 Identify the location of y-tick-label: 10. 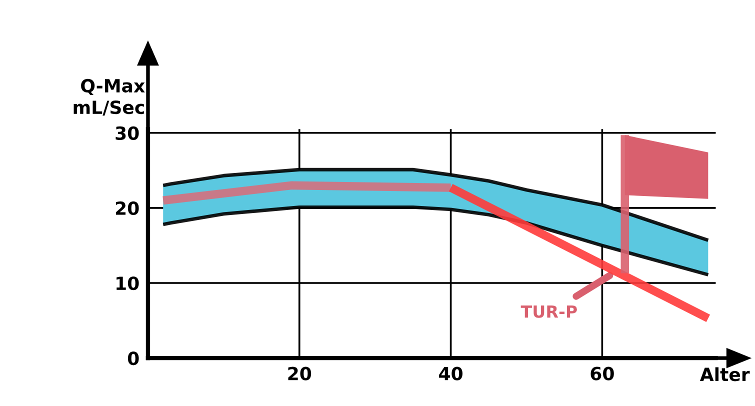
(127, 283).